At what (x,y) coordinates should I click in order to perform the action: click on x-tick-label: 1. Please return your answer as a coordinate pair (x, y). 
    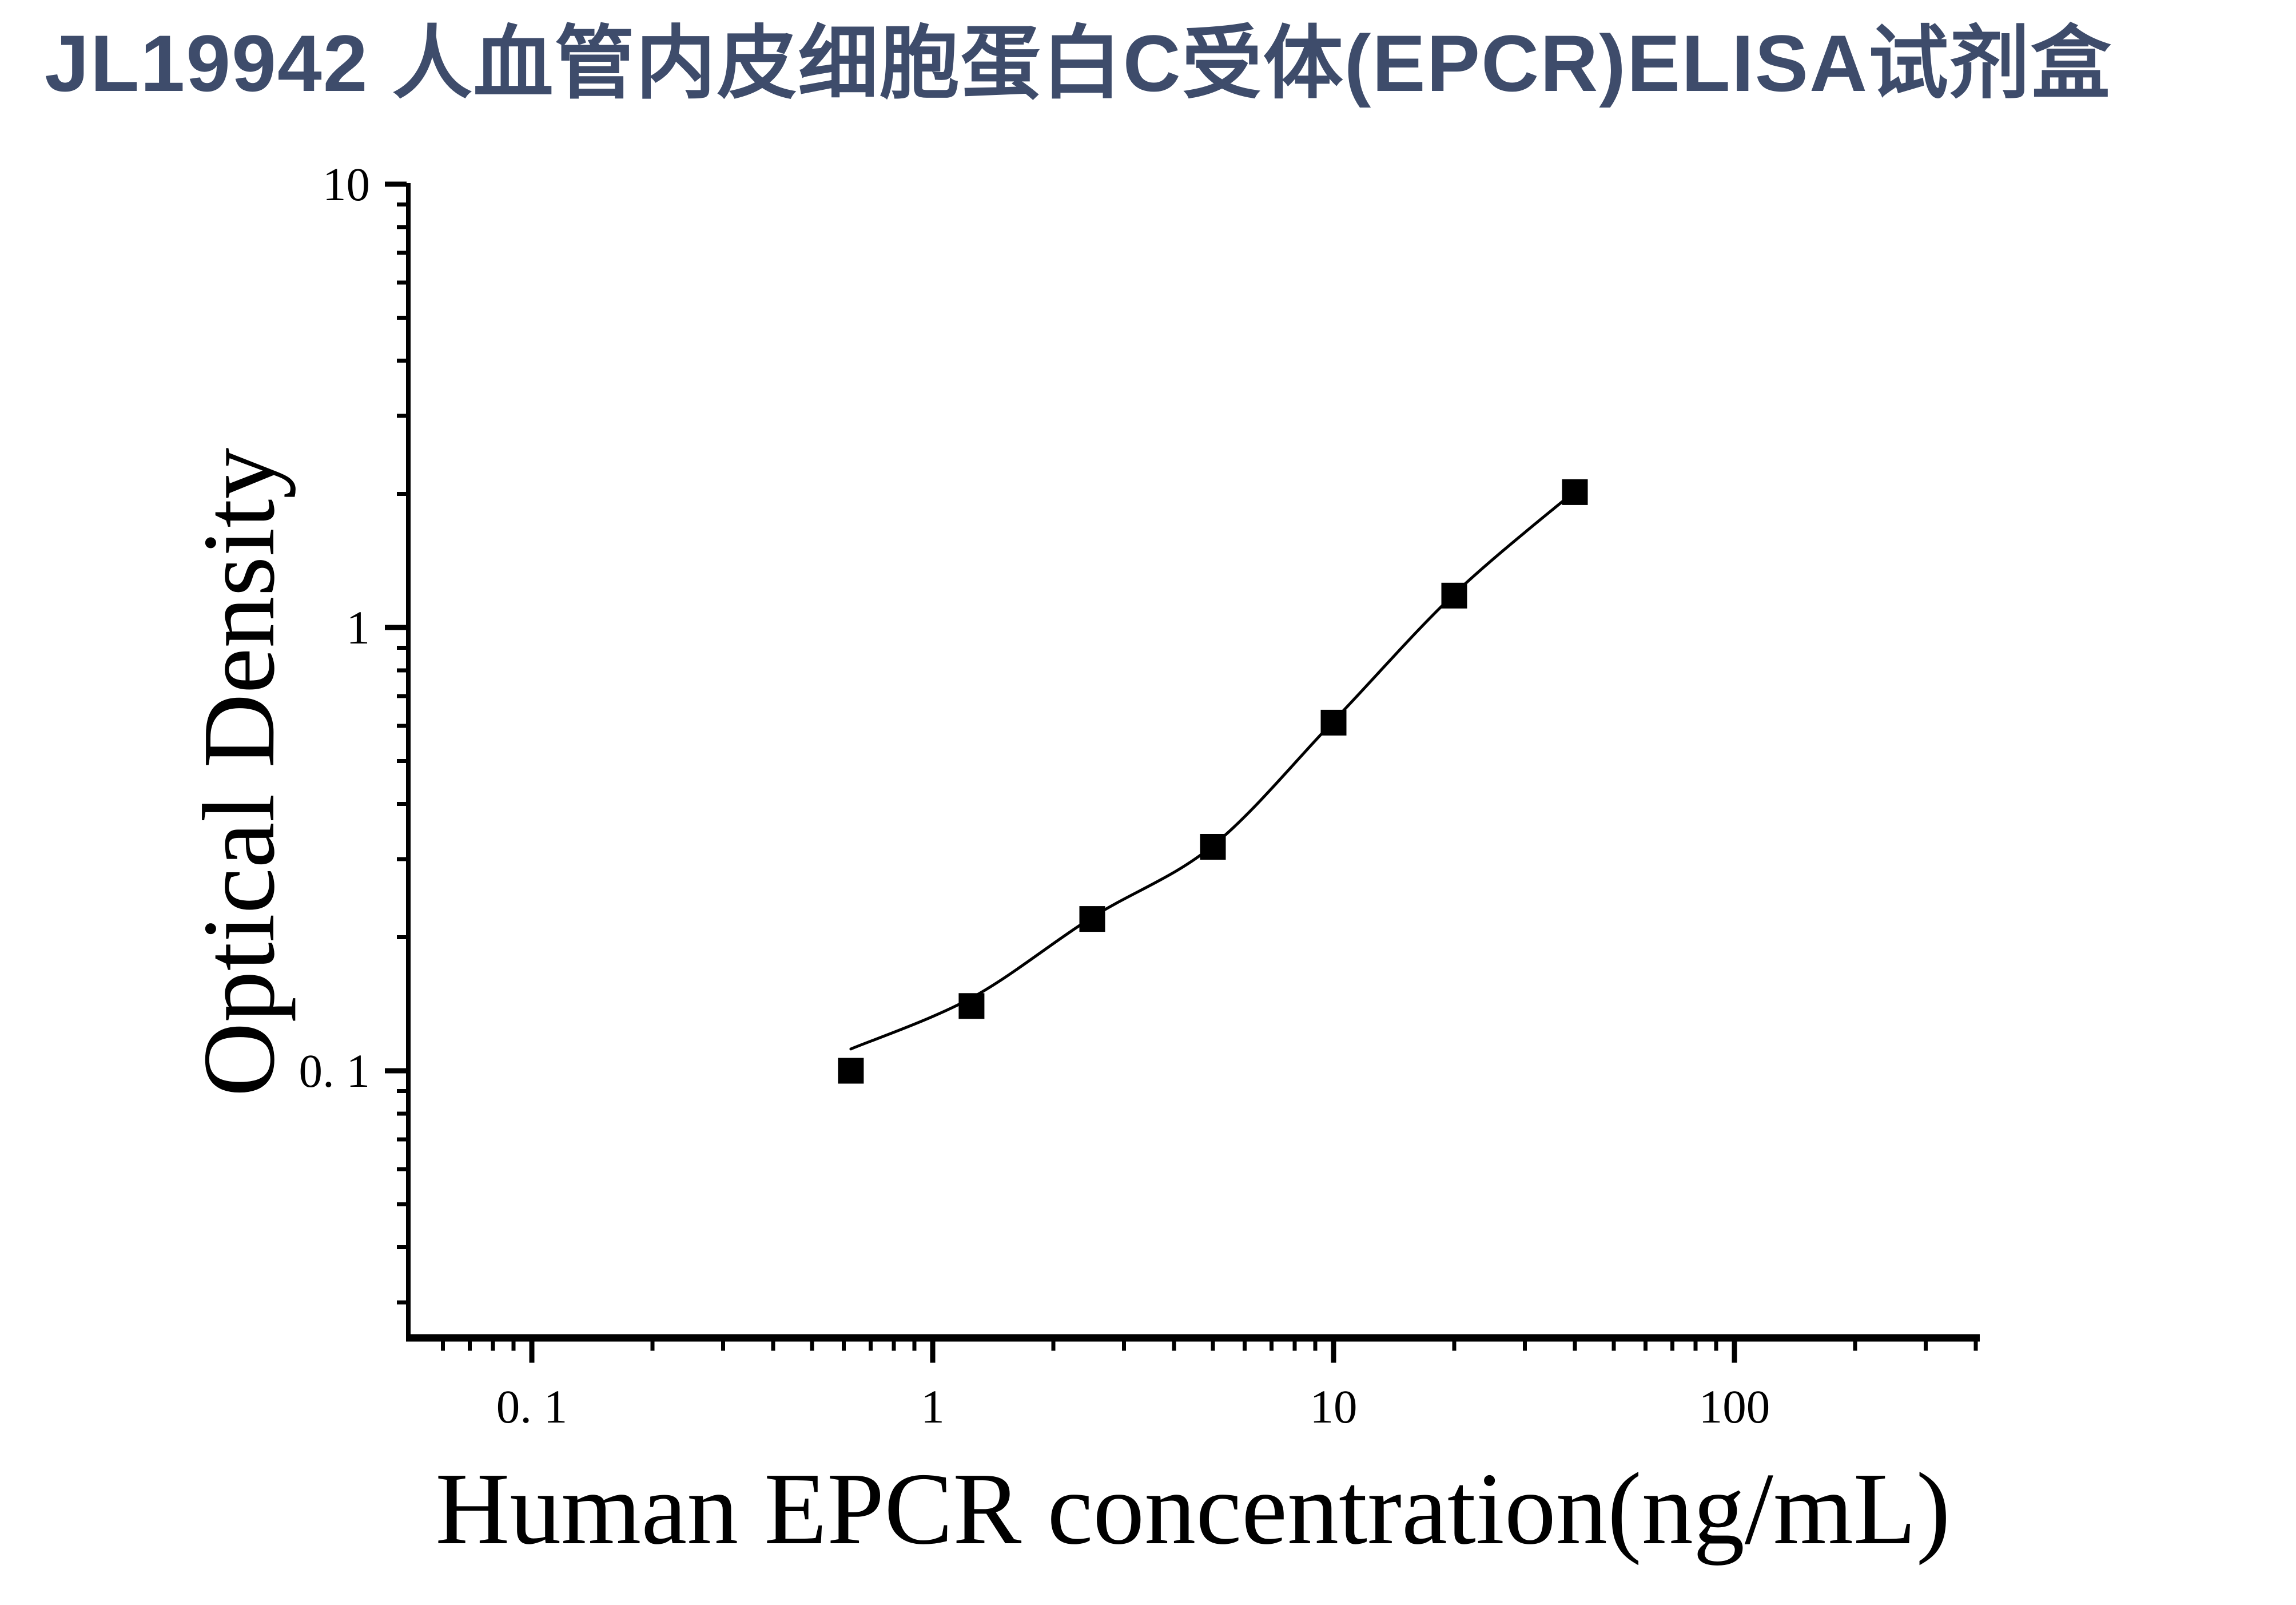
    Looking at the image, I should click on (933, 1406).